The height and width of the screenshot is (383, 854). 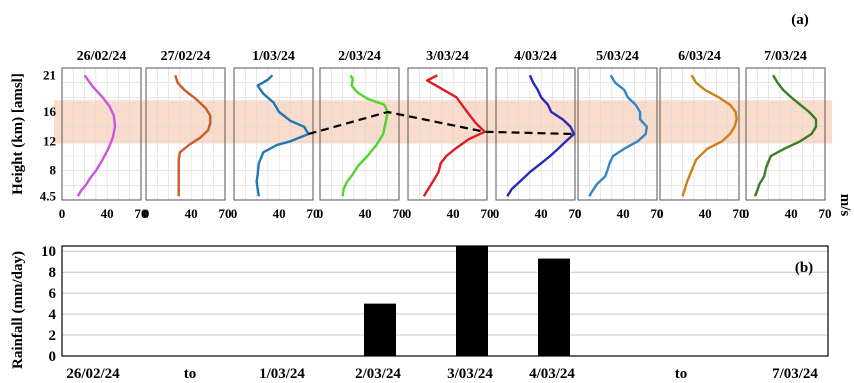 I want to click on profile-date-label: 1/03/24, so click(x=273, y=56).